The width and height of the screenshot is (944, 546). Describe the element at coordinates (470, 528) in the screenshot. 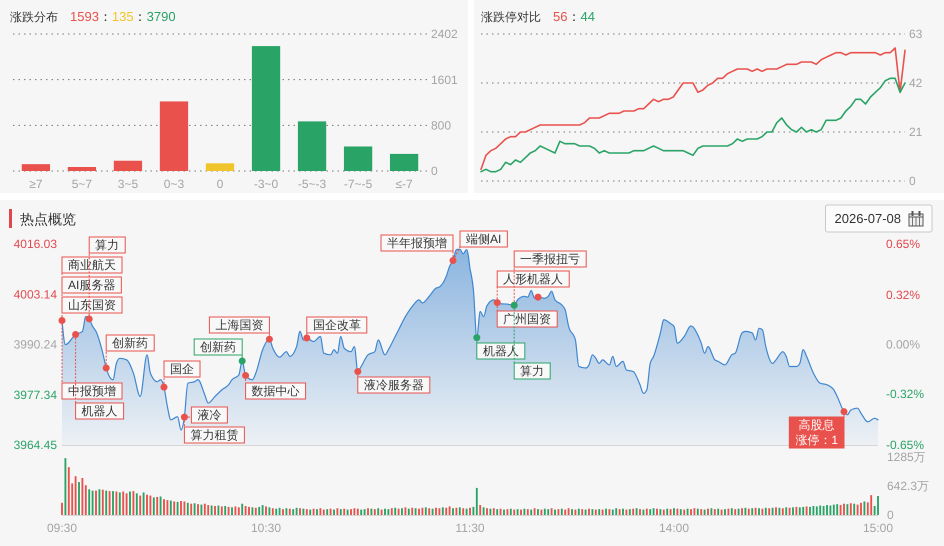

I see `x-tick-label: 11:30` at that location.